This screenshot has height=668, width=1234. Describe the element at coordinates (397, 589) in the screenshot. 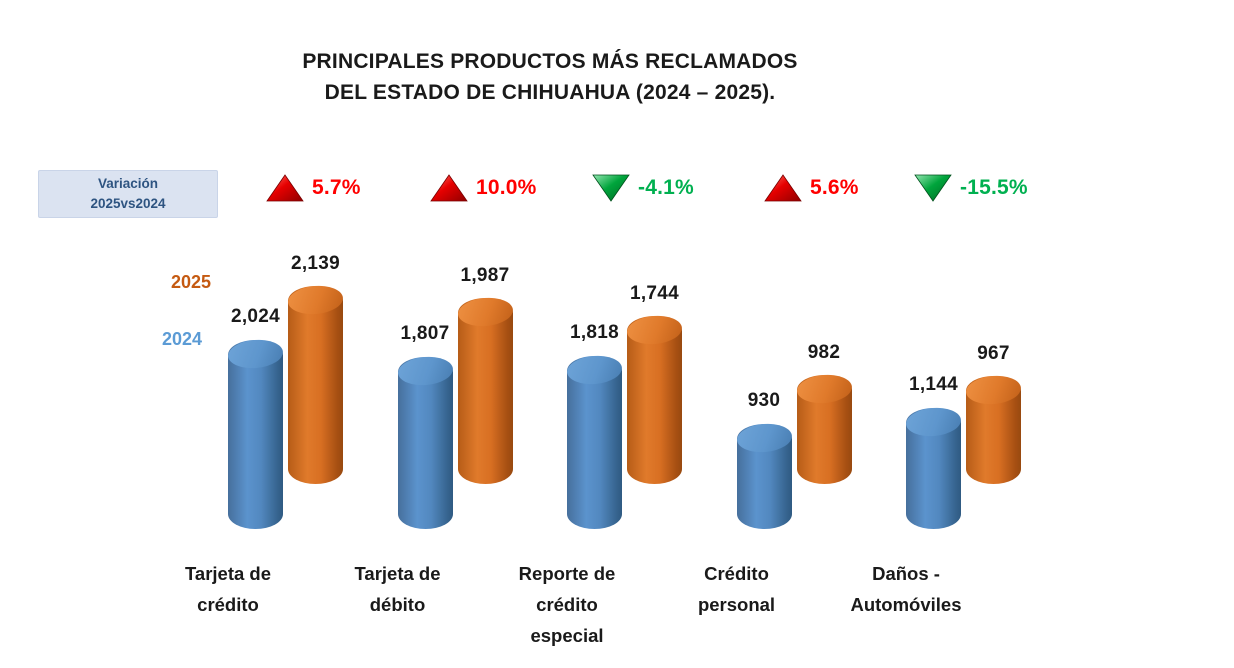

I see `category-label: Tarjeta de débito` at that location.